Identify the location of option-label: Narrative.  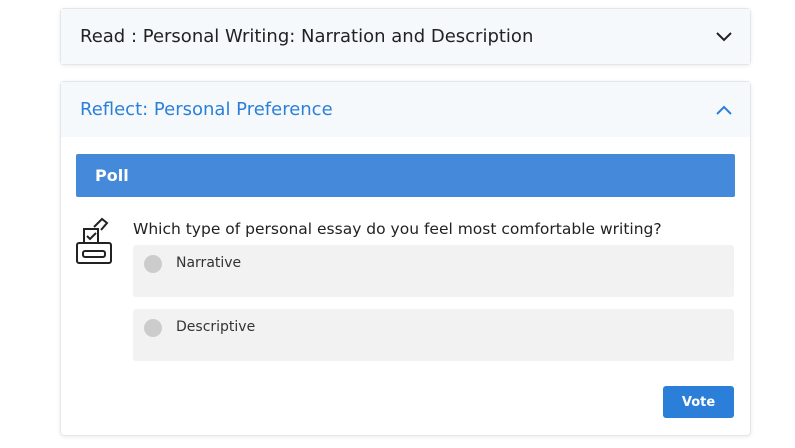
(209, 263).